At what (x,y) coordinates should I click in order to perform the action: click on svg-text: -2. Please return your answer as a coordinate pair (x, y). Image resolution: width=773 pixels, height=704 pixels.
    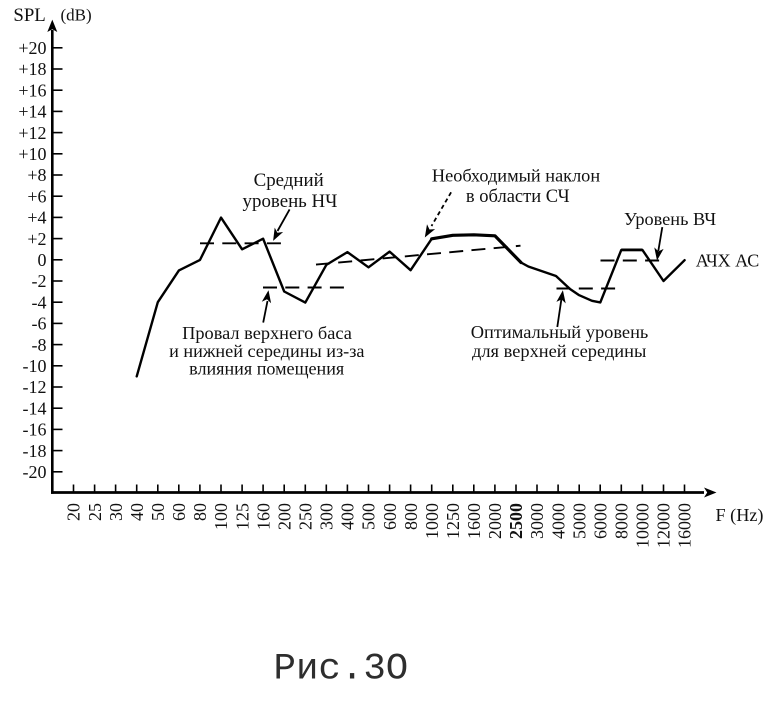
    Looking at the image, I should click on (39, 281).